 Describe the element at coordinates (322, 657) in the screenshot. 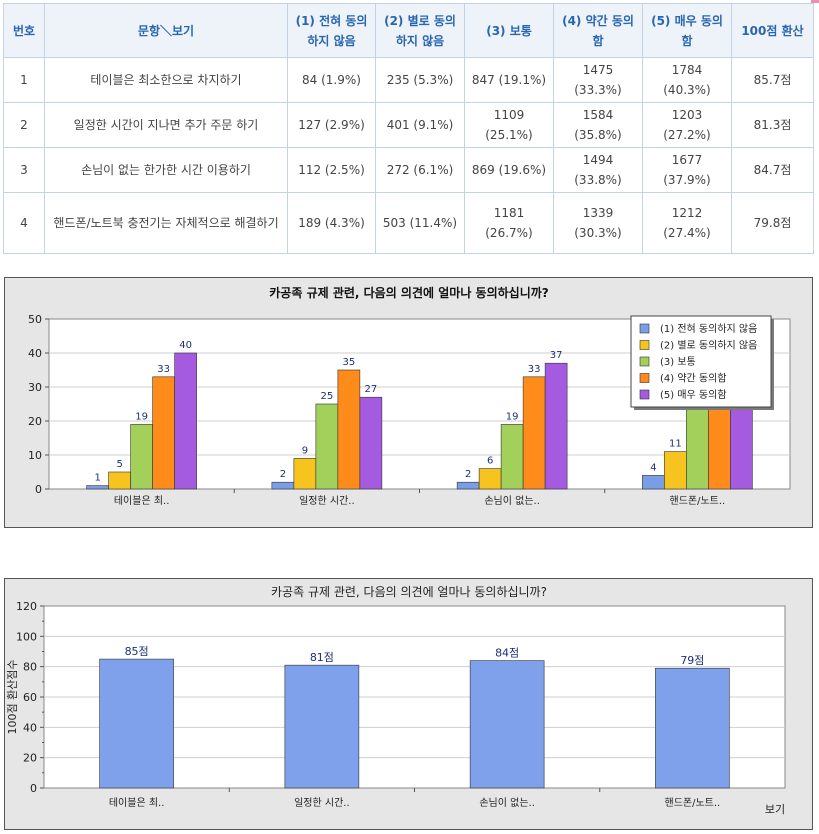

I see `bar-value-label: 81점` at that location.